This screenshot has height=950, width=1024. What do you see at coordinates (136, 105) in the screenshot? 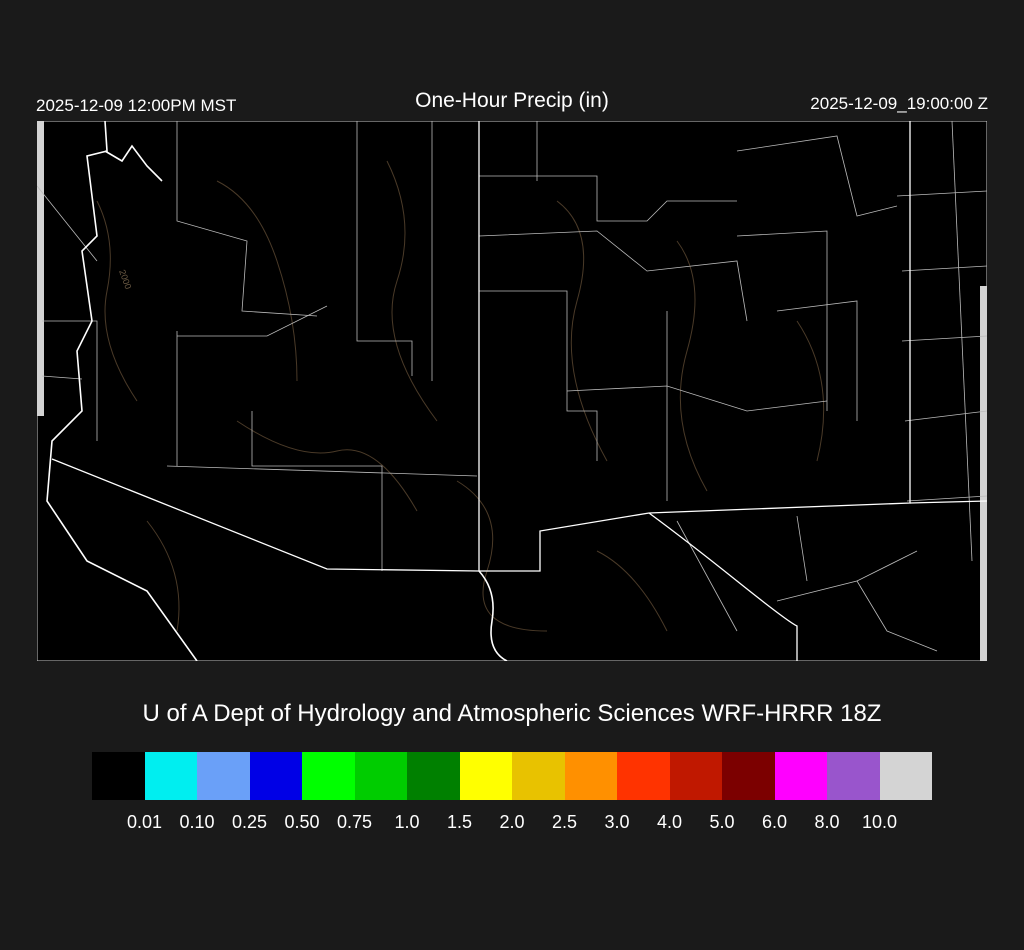
I see `local-time-label: 2025-12-09 12:00PM MST` at bounding box center [136, 105].